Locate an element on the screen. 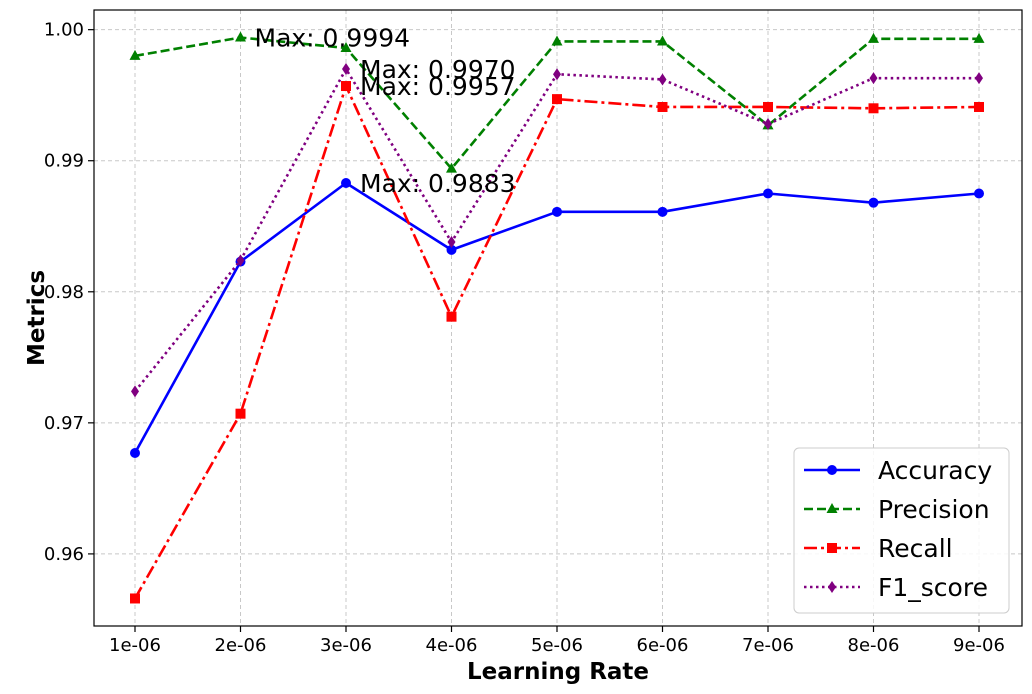 The height and width of the screenshot is (694, 1032). max-annotation: Max: 0.9994 is located at coordinates (333, 38).